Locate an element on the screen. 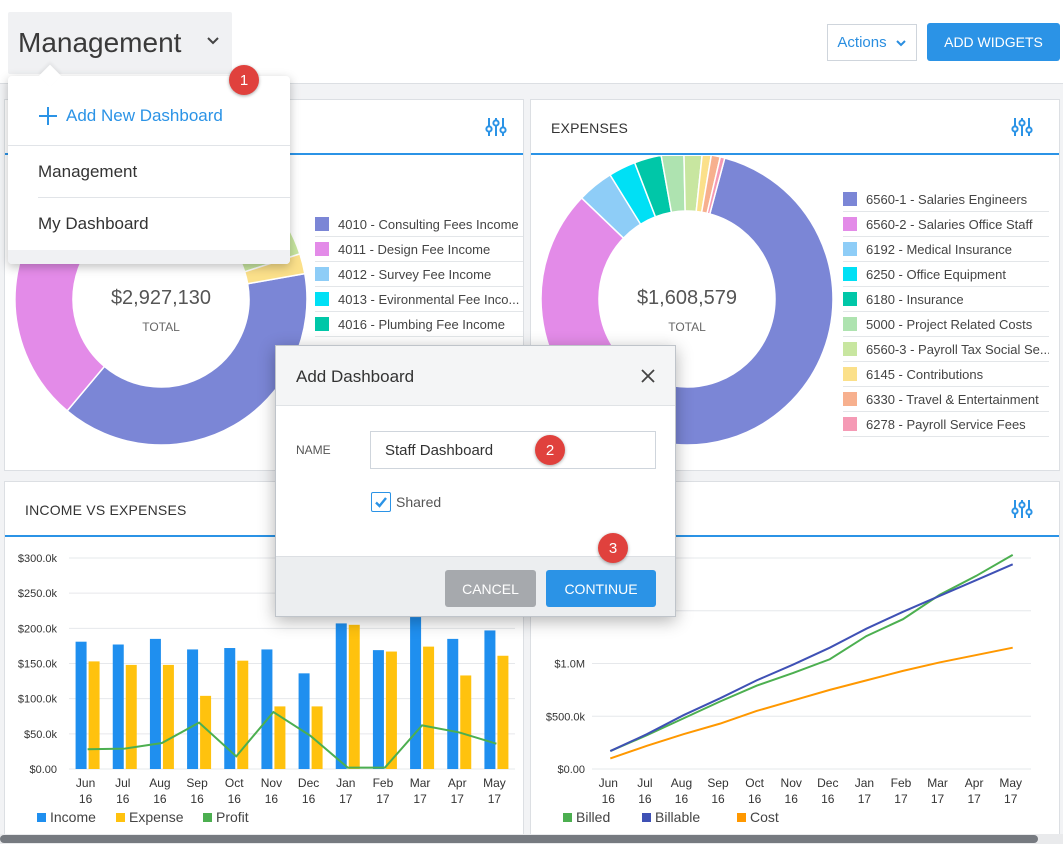 This screenshot has width=1063, height=844. donut-slice is located at coordinates (716, 185).